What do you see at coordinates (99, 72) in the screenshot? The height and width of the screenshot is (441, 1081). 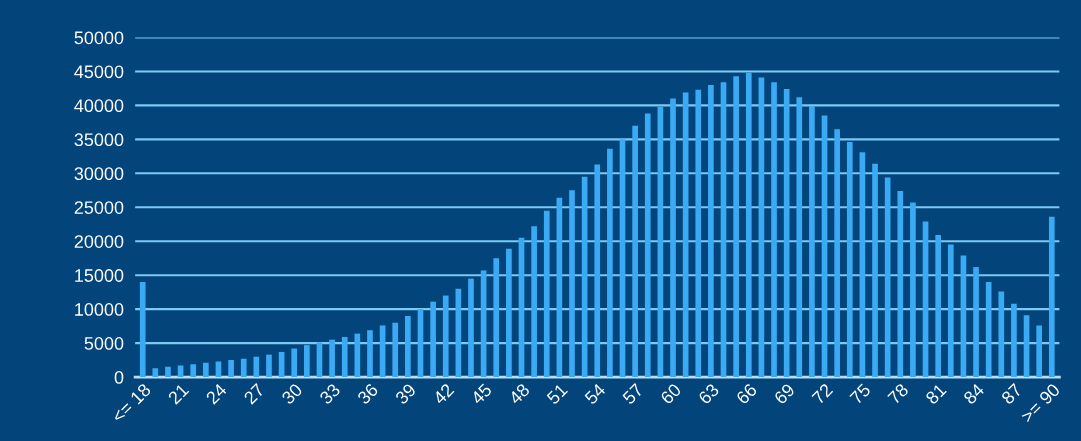 I see `y-tick-label: 45000` at bounding box center [99, 72].